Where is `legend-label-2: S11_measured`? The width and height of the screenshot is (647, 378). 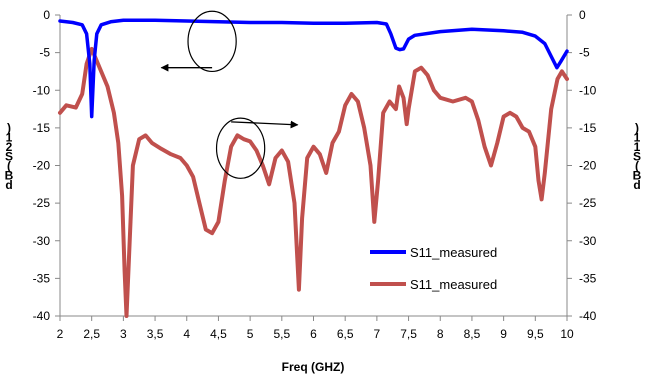
legend-label-2: S11_measured is located at coordinates (453, 284).